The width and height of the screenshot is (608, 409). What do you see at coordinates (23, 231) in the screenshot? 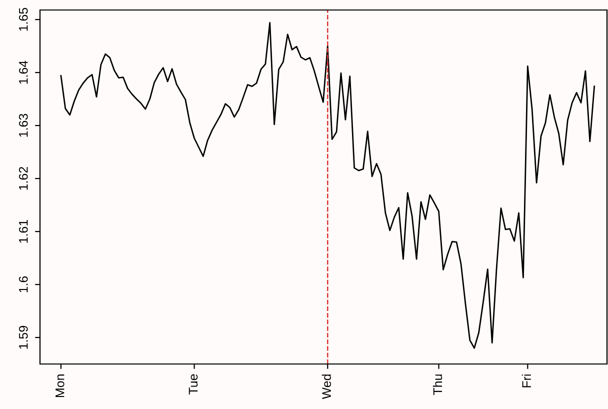
I see `y-tick-label: 1.61` at bounding box center [23, 231].